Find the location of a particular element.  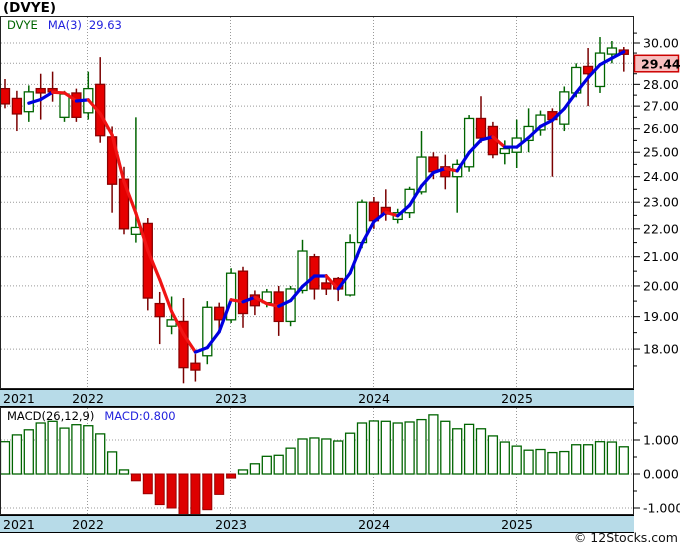

main-chart-legend: DVYE MA(3) 29.63 is located at coordinates (64, 25).